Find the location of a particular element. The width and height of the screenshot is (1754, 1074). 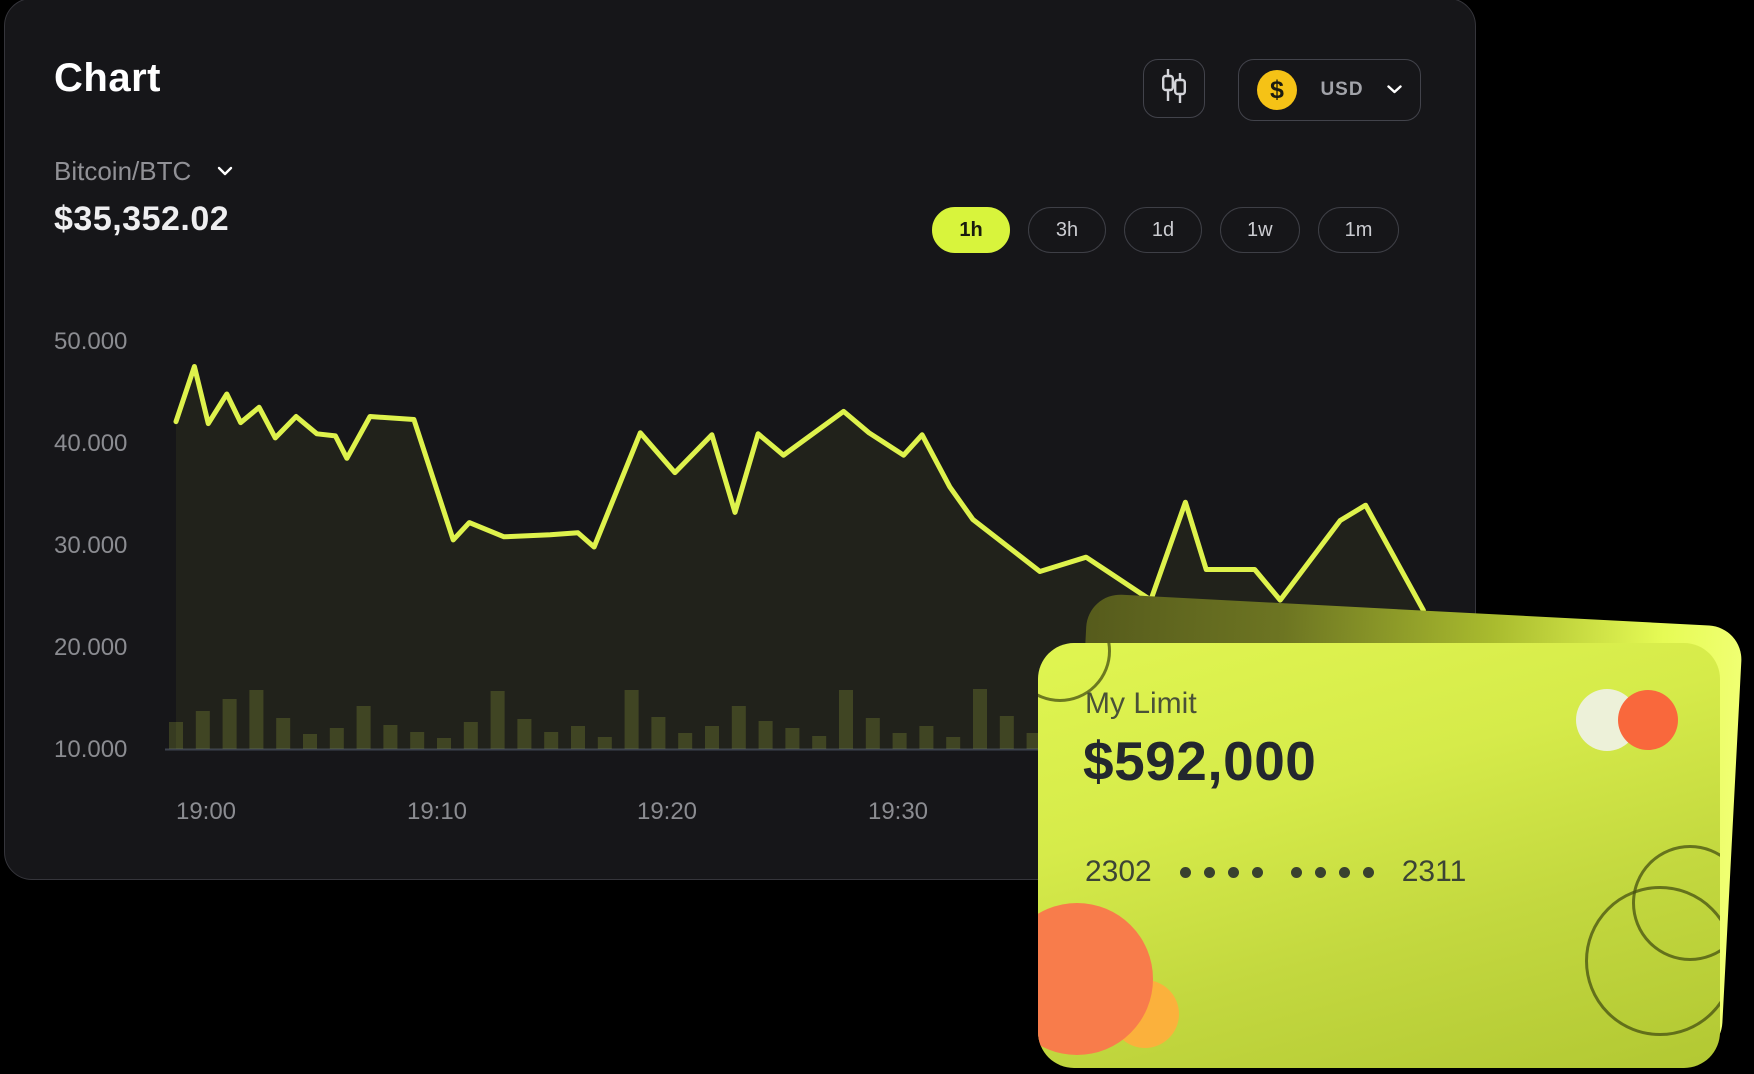

y-tick-40000: 40.000 is located at coordinates (91, 443).